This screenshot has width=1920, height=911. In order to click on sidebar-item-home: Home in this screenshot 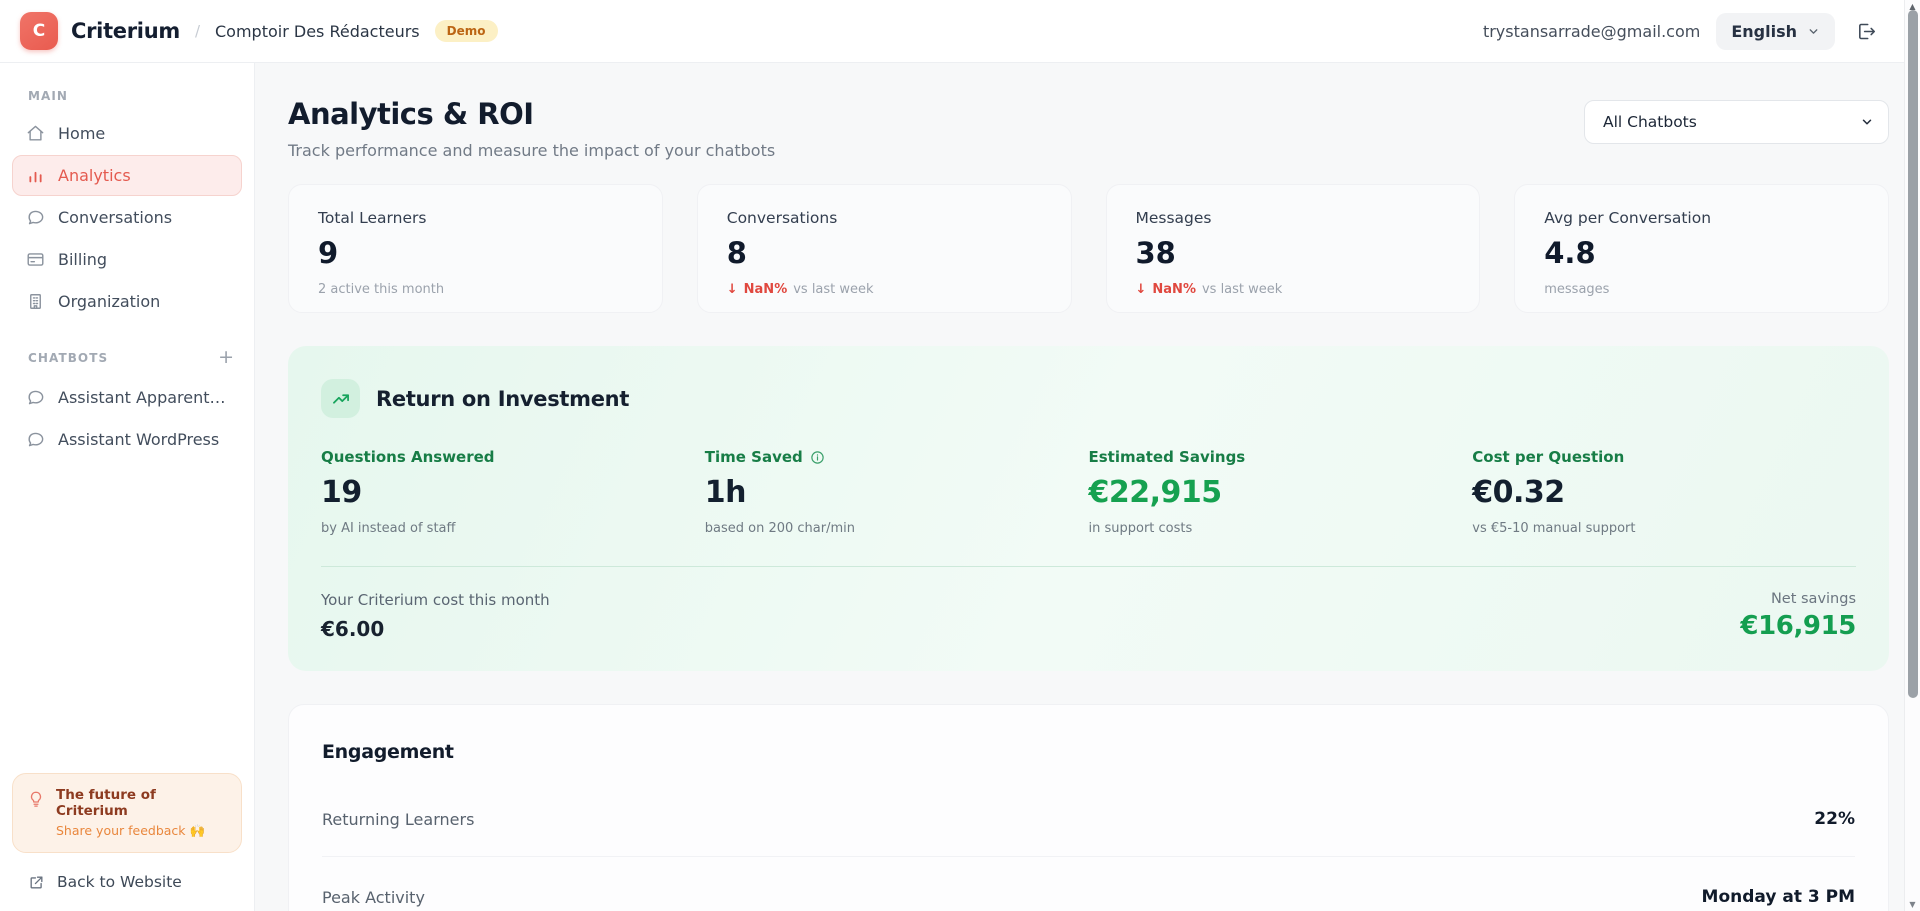, I will do `click(127, 133)`.